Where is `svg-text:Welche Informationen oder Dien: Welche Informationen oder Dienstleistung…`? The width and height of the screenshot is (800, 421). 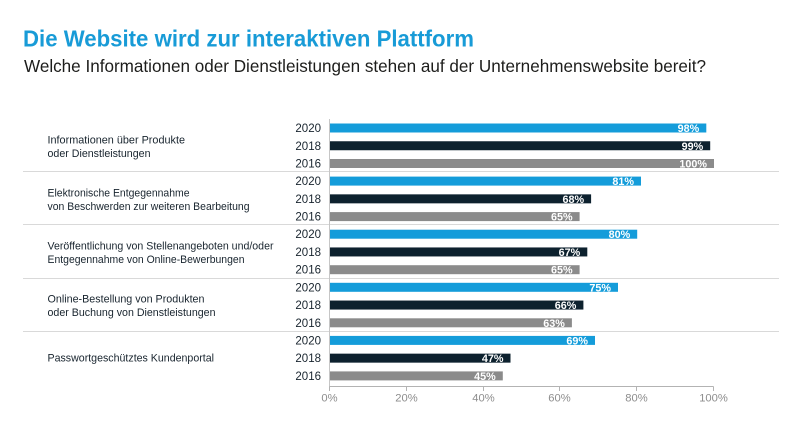 svg-text:Welche Informationen oder Dien: Welche Informationen oder Dienstleistung… is located at coordinates (365, 66).